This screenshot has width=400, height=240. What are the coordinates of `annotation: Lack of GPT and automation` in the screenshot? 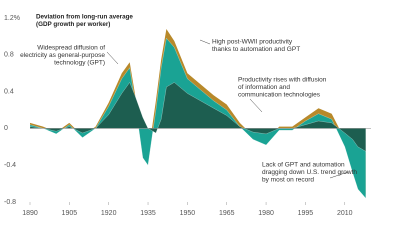 It's located at (303, 165).